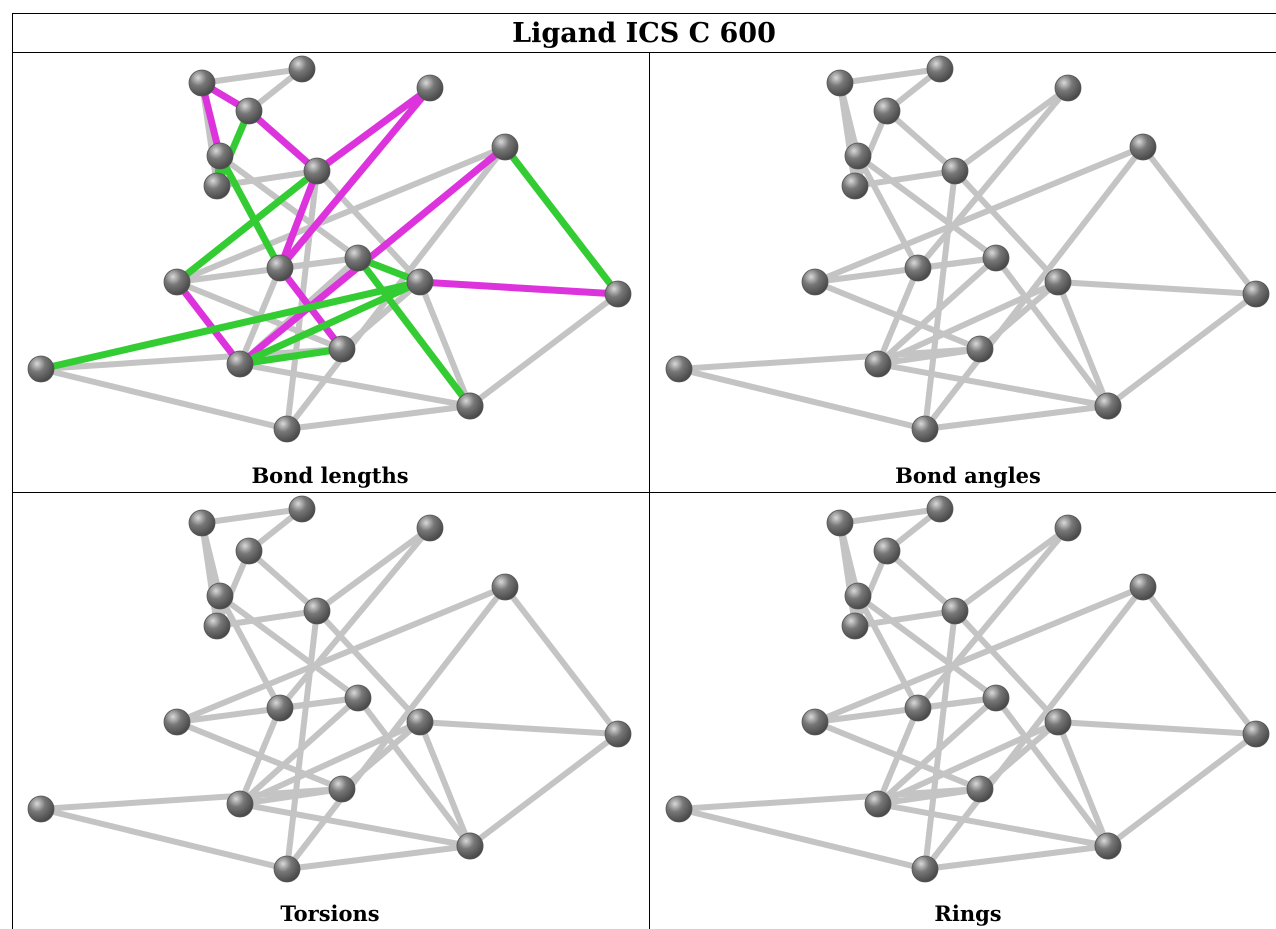 Image resolution: width=1276 pixels, height=929 pixels. I want to click on caption-rings: Rings, so click(968, 913).